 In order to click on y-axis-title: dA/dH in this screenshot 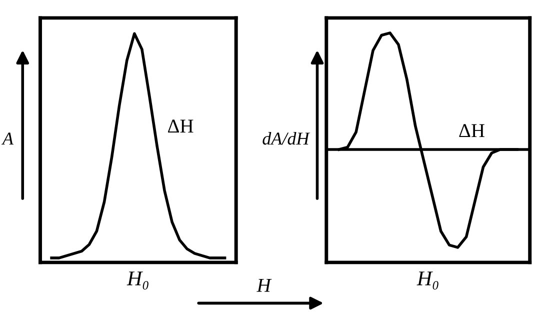, I will do `click(286, 138)`.